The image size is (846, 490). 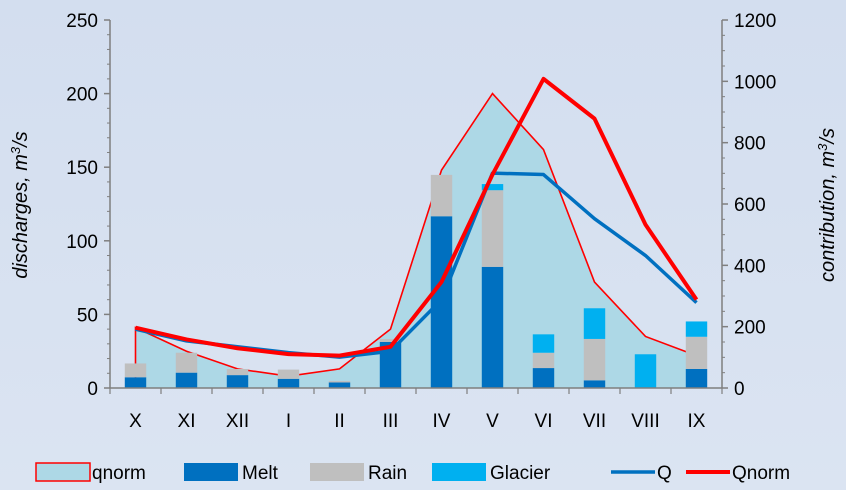 What do you see at coordinates (119, 473) in the screenshot?
I see `legend-label-qnorm: qnorm` at bounding box center [119, 473].